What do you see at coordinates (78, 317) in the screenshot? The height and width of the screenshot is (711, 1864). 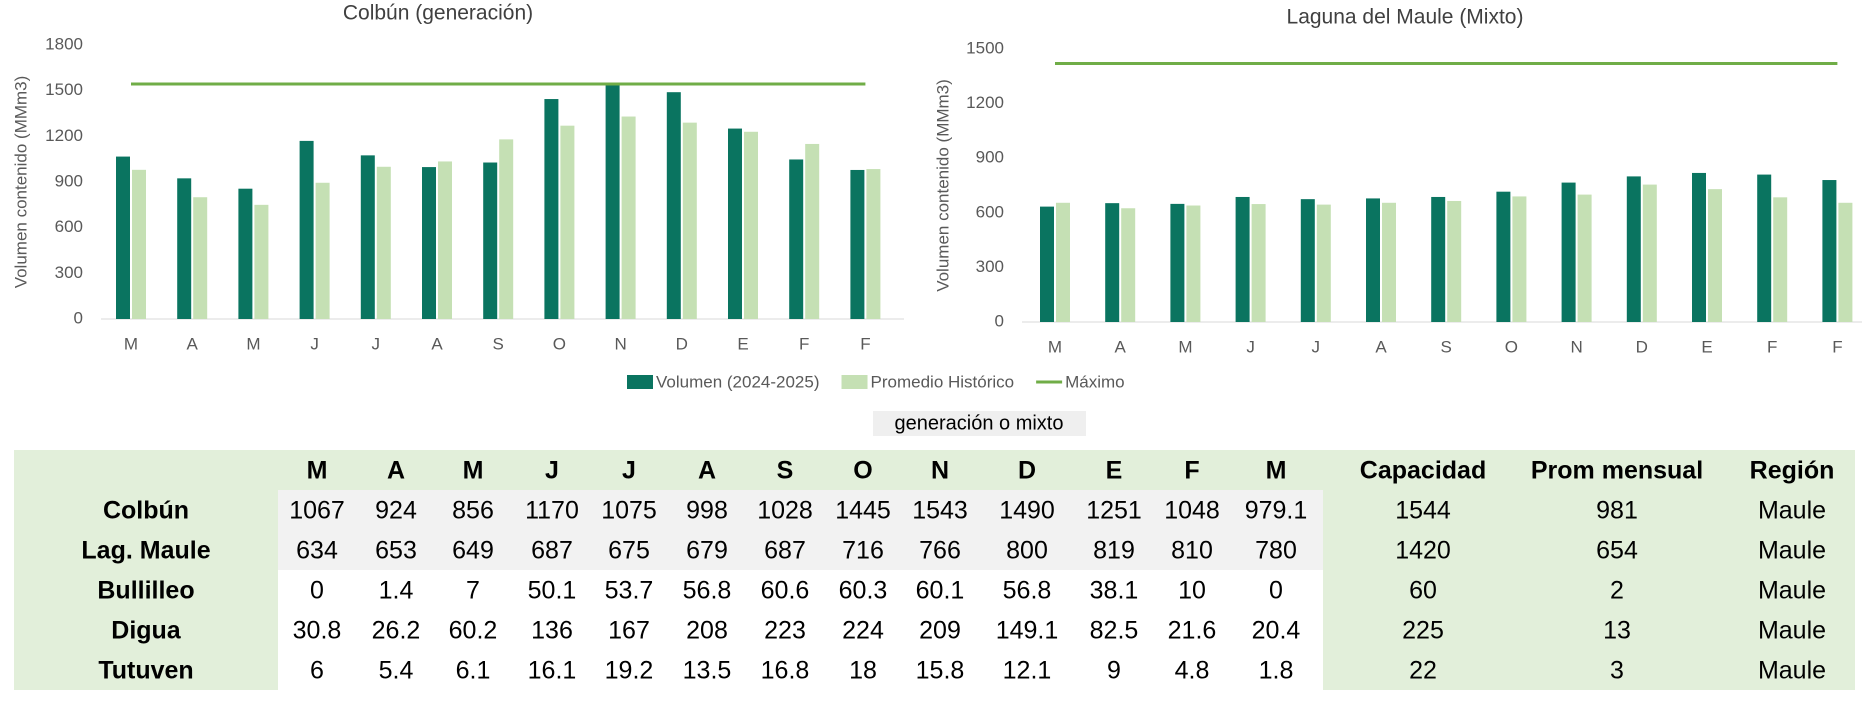 I see `y-tick-label: 0` at bounding box center [78, 317].